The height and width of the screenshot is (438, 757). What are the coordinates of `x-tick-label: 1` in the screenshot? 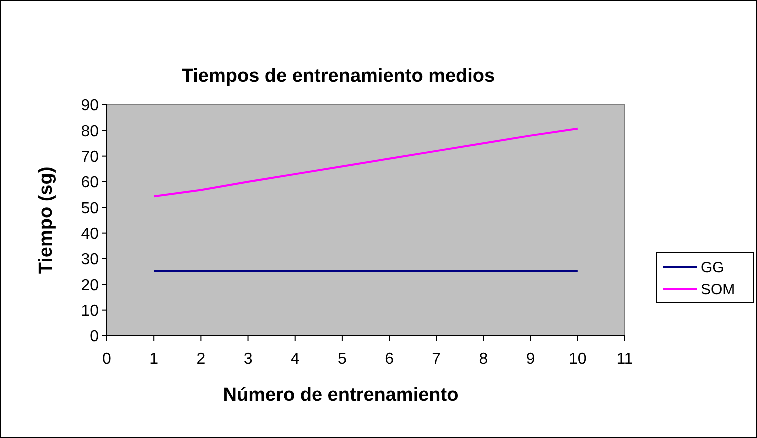 It's located at (154, 359).